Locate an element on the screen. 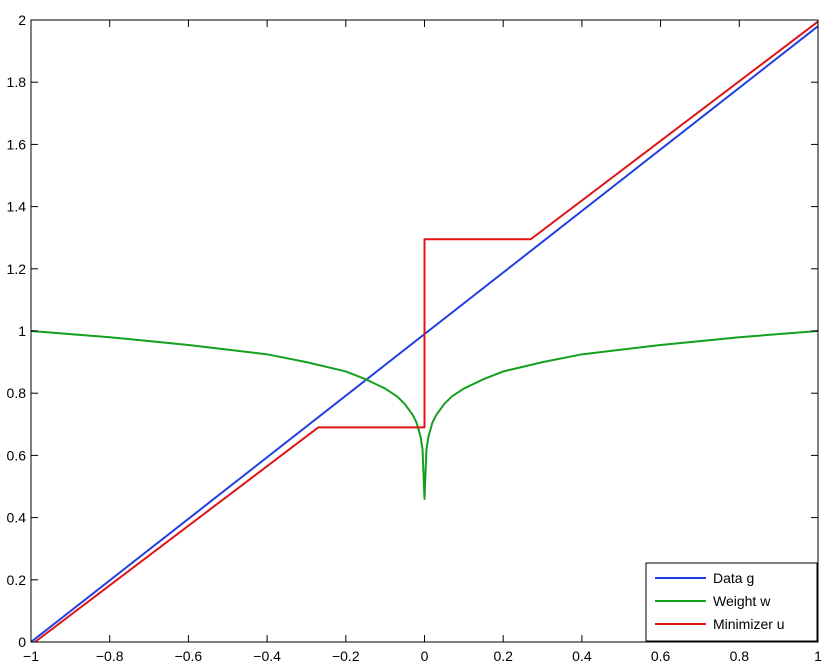 This screenshot has width=830, height=664. legend: Data g Weight w Minimizer u is located at coordinates (731, 602).